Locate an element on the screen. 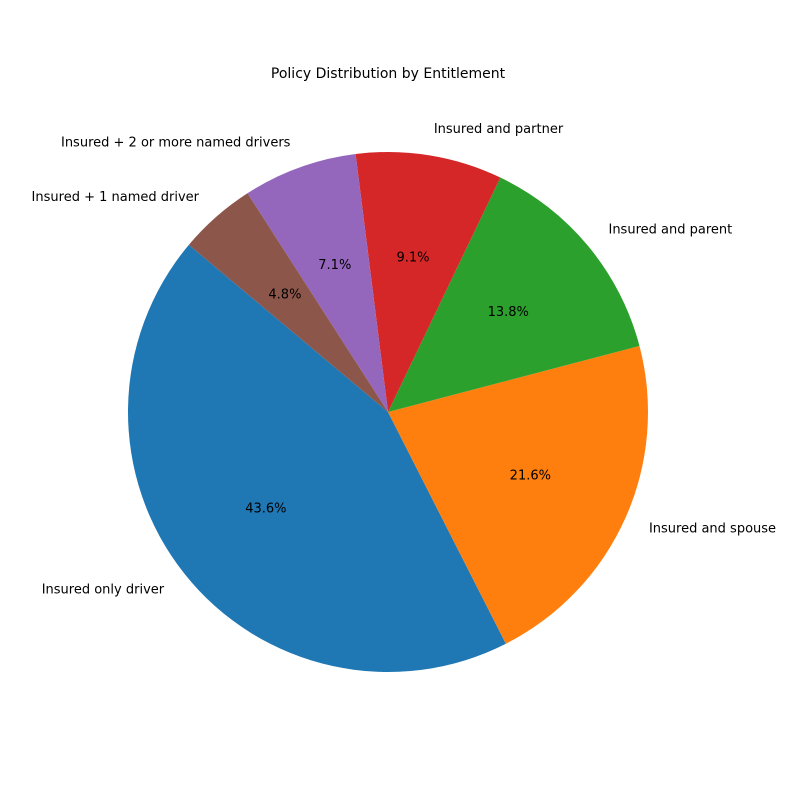 The width and height of the screenshot is (800, 800). percent-label-insured-1-named-driver: 4.8% is located at coordinates (284, 294).